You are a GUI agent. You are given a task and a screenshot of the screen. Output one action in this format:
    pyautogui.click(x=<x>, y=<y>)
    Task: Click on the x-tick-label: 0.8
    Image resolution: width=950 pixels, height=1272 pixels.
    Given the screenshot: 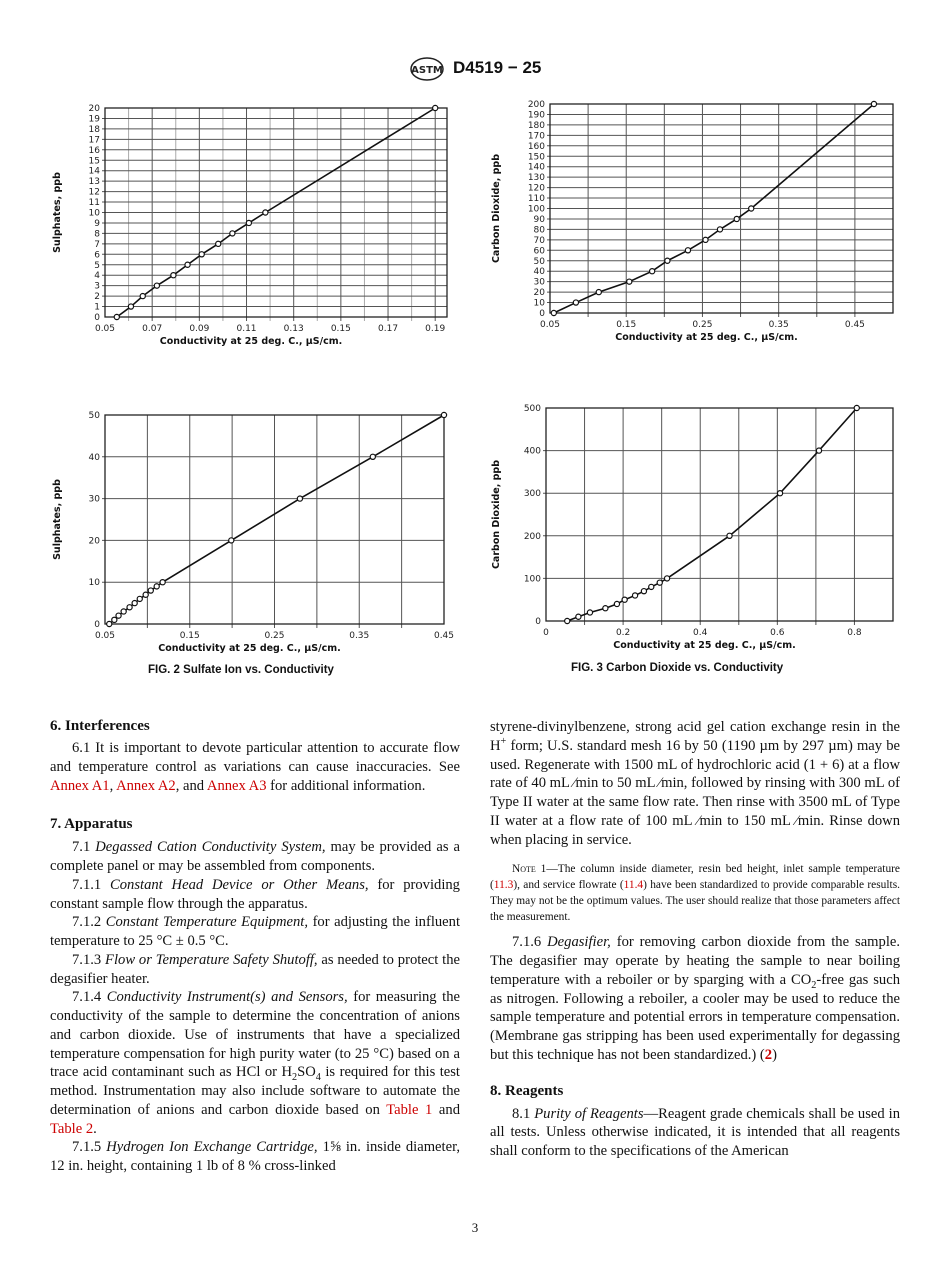 What is the action you would take?
    pyautogui.click(x=854, y=633)
    